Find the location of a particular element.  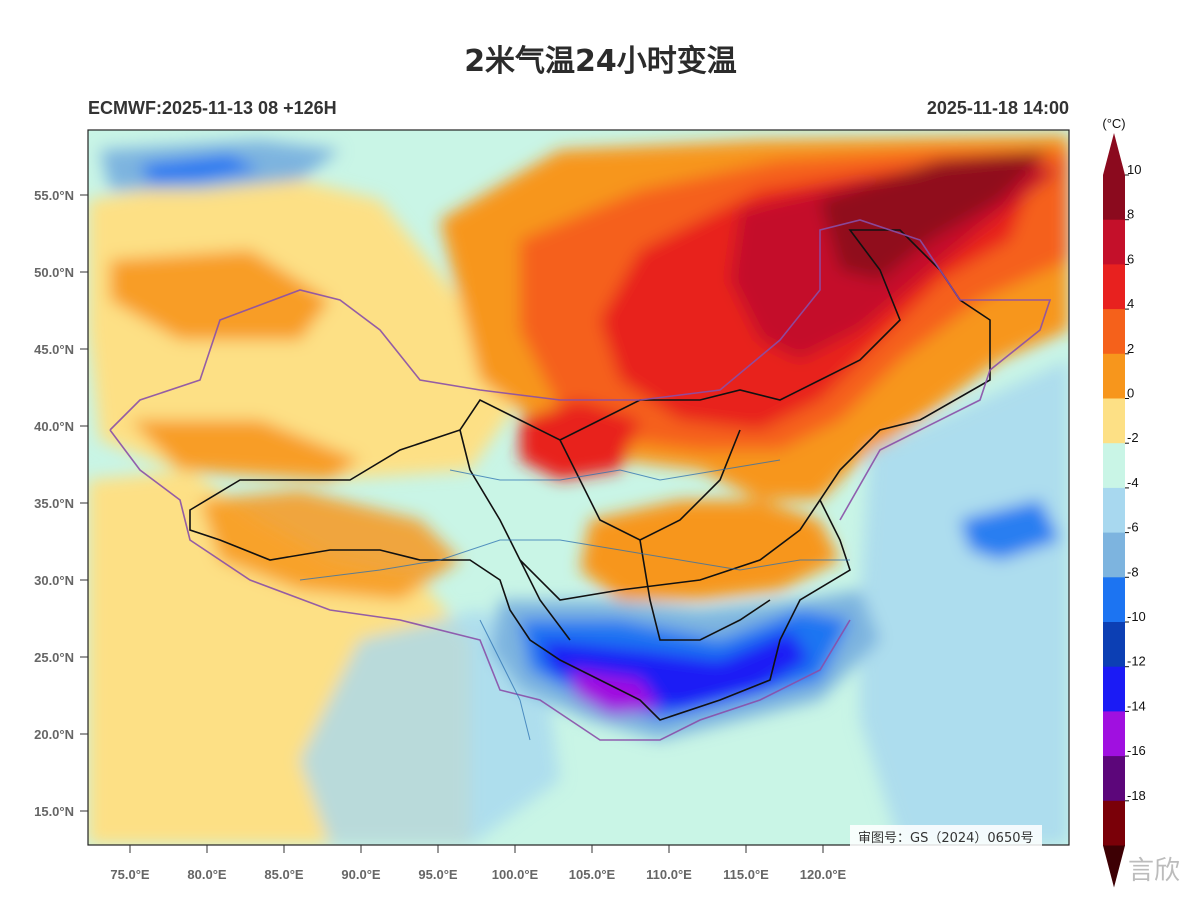

colorbar-level-label: -10 is located at coordinates (1136, 616).